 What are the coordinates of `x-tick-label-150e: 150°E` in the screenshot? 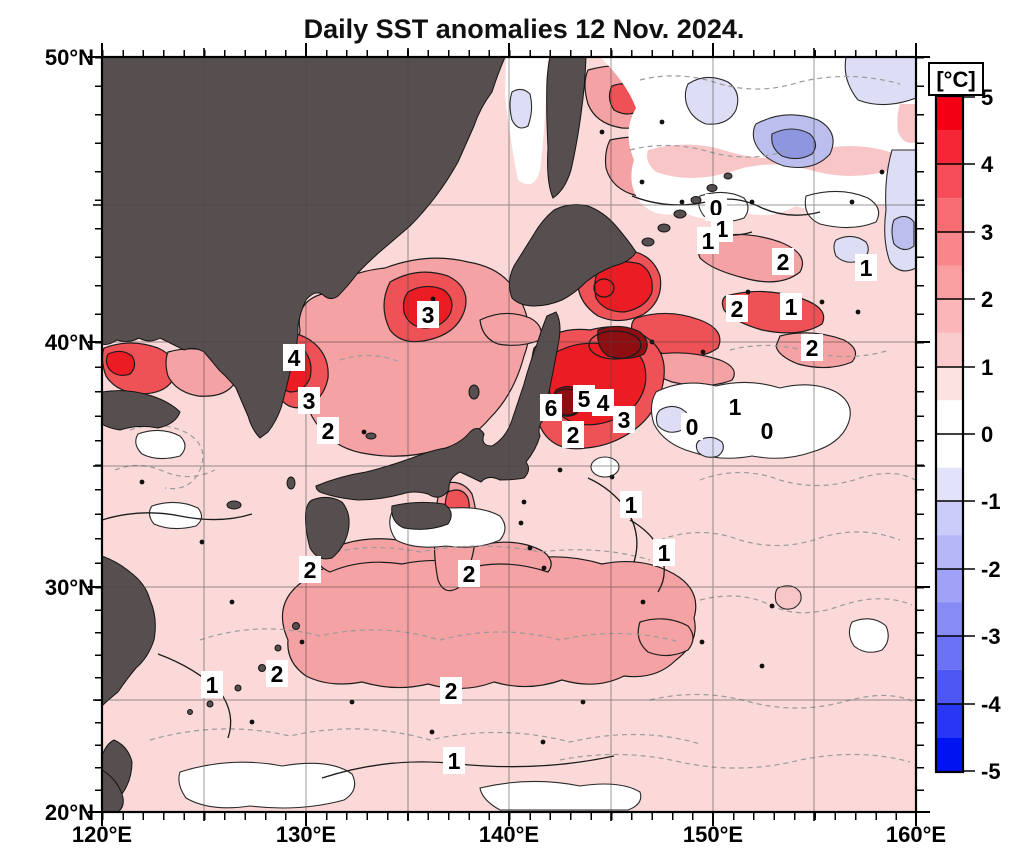 It's located at (713, 834).